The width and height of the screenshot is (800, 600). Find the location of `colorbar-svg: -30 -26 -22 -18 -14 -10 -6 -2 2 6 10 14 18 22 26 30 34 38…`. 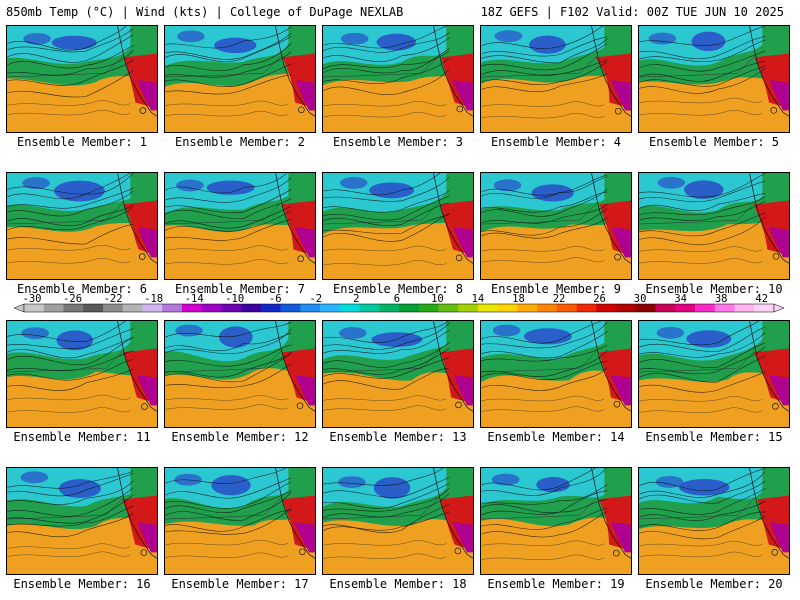

colorbar-svg: -30 -26 -22 -18 -14 -10 -6 -2 2 6 10 14 18 22 26 30 34 38… is located at coordinates (399, 303).